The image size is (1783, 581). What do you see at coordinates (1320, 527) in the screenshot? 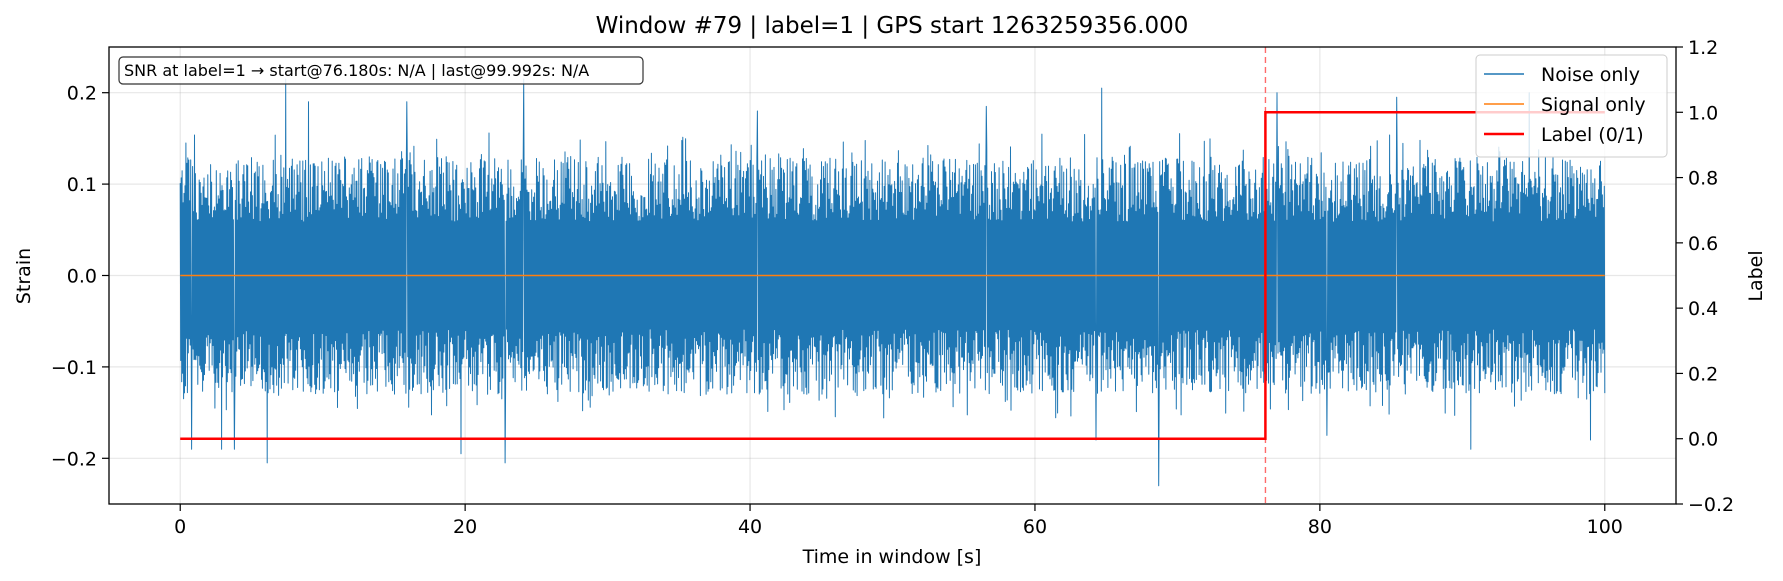
I see `x-tick-label-4: 80` at bounding box center [1320, 527].